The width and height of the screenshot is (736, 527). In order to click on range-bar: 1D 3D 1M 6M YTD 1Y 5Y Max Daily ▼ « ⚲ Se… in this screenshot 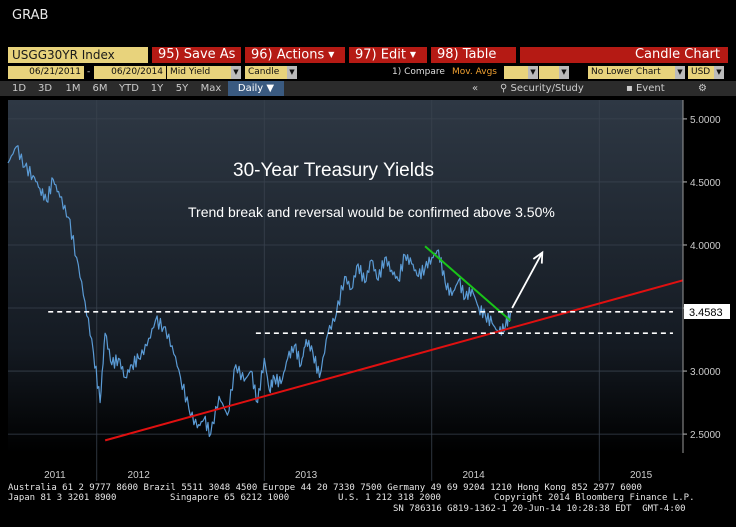, I will do `click(368, 88)`.